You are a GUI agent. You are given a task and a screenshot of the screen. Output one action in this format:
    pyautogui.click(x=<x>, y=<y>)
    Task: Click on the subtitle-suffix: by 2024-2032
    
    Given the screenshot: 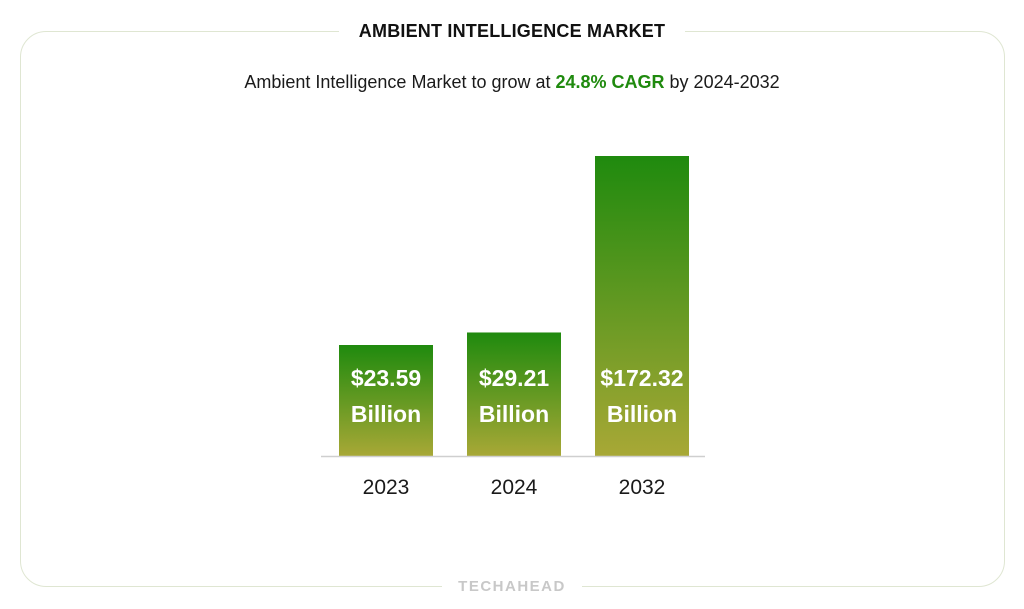 What is the action you would take?
    pyautogui.click(x=722, y=82)
    